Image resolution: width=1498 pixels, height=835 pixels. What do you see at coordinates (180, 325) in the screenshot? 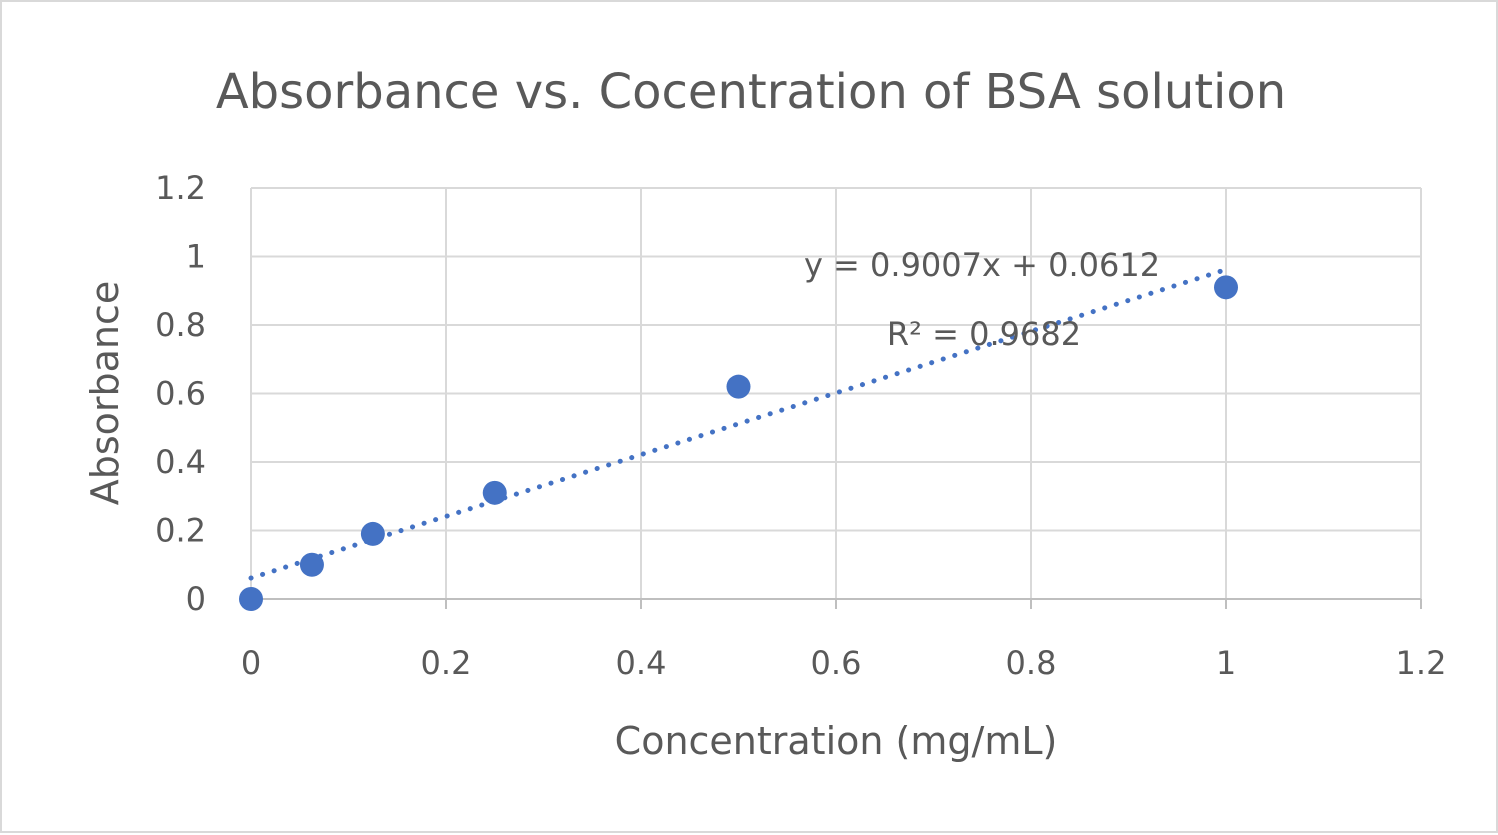
I see `y-tick-label: 0.8` at bounding box center [180, 325].